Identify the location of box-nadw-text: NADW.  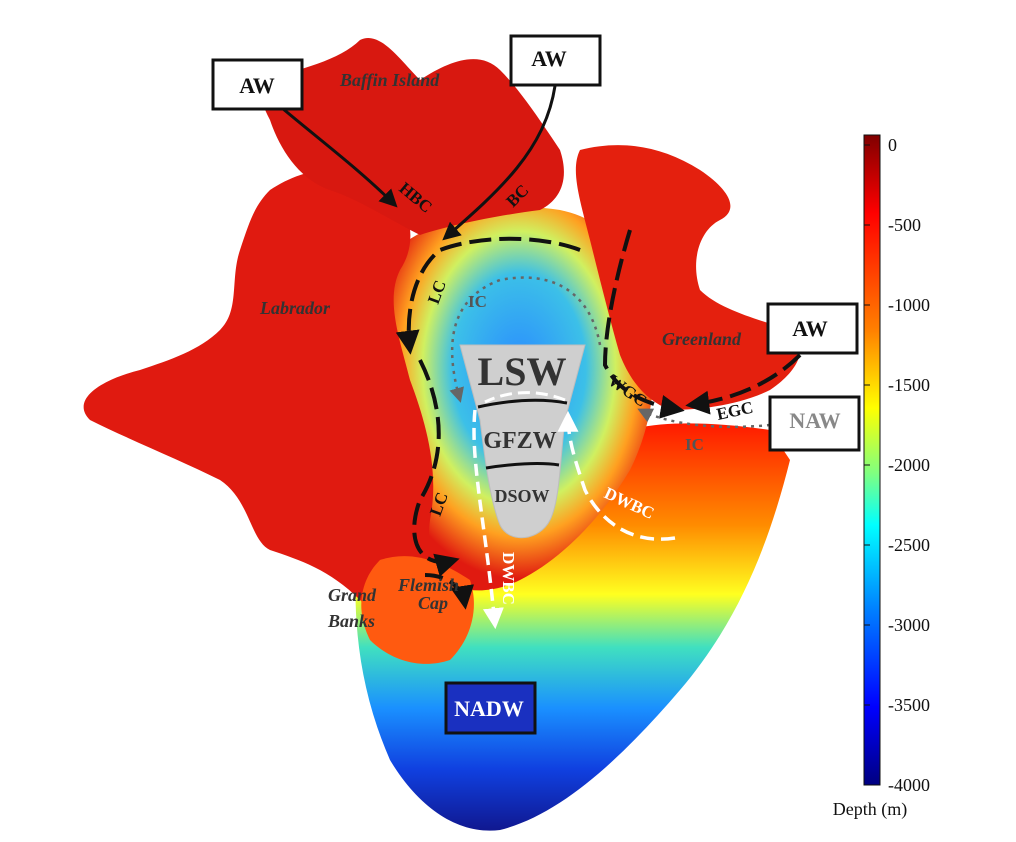
(489, 708).